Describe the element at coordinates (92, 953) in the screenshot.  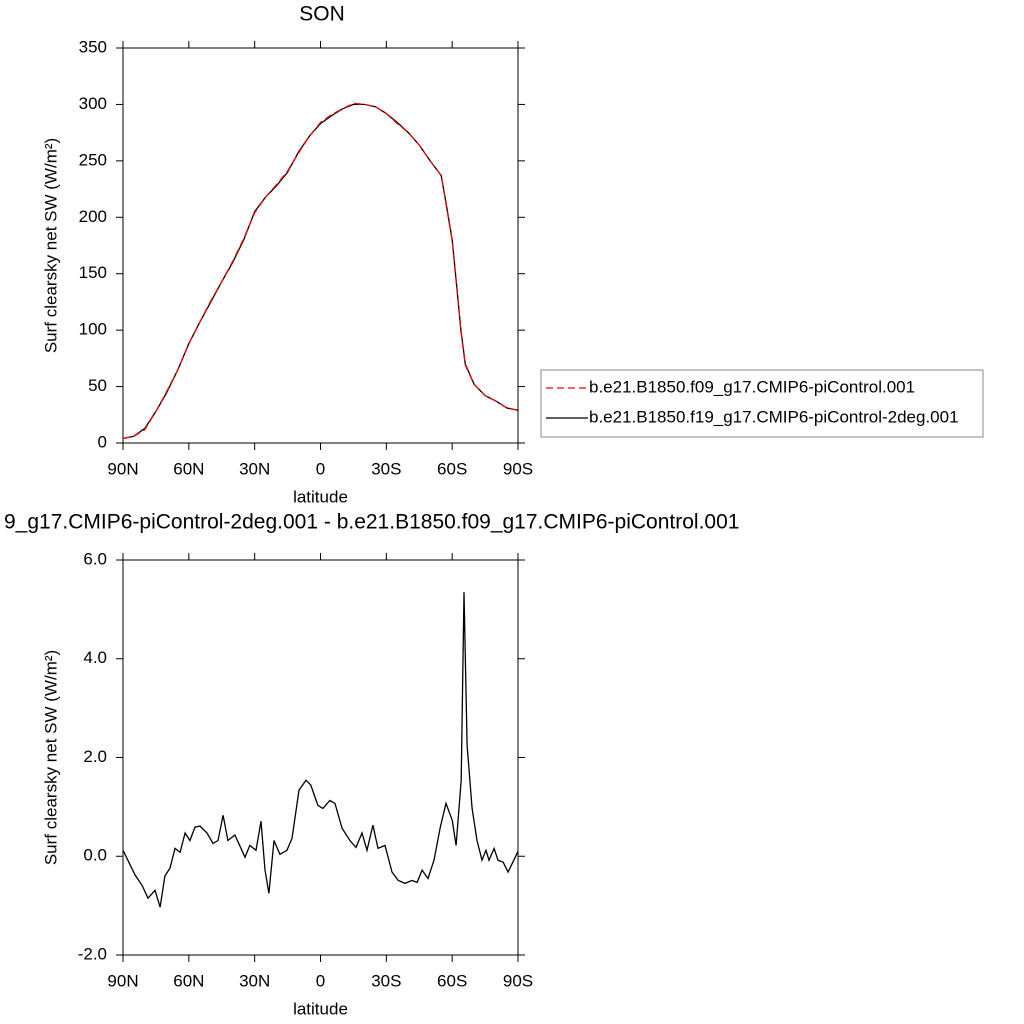
I see `y-tick-label: -2.0` at that location.